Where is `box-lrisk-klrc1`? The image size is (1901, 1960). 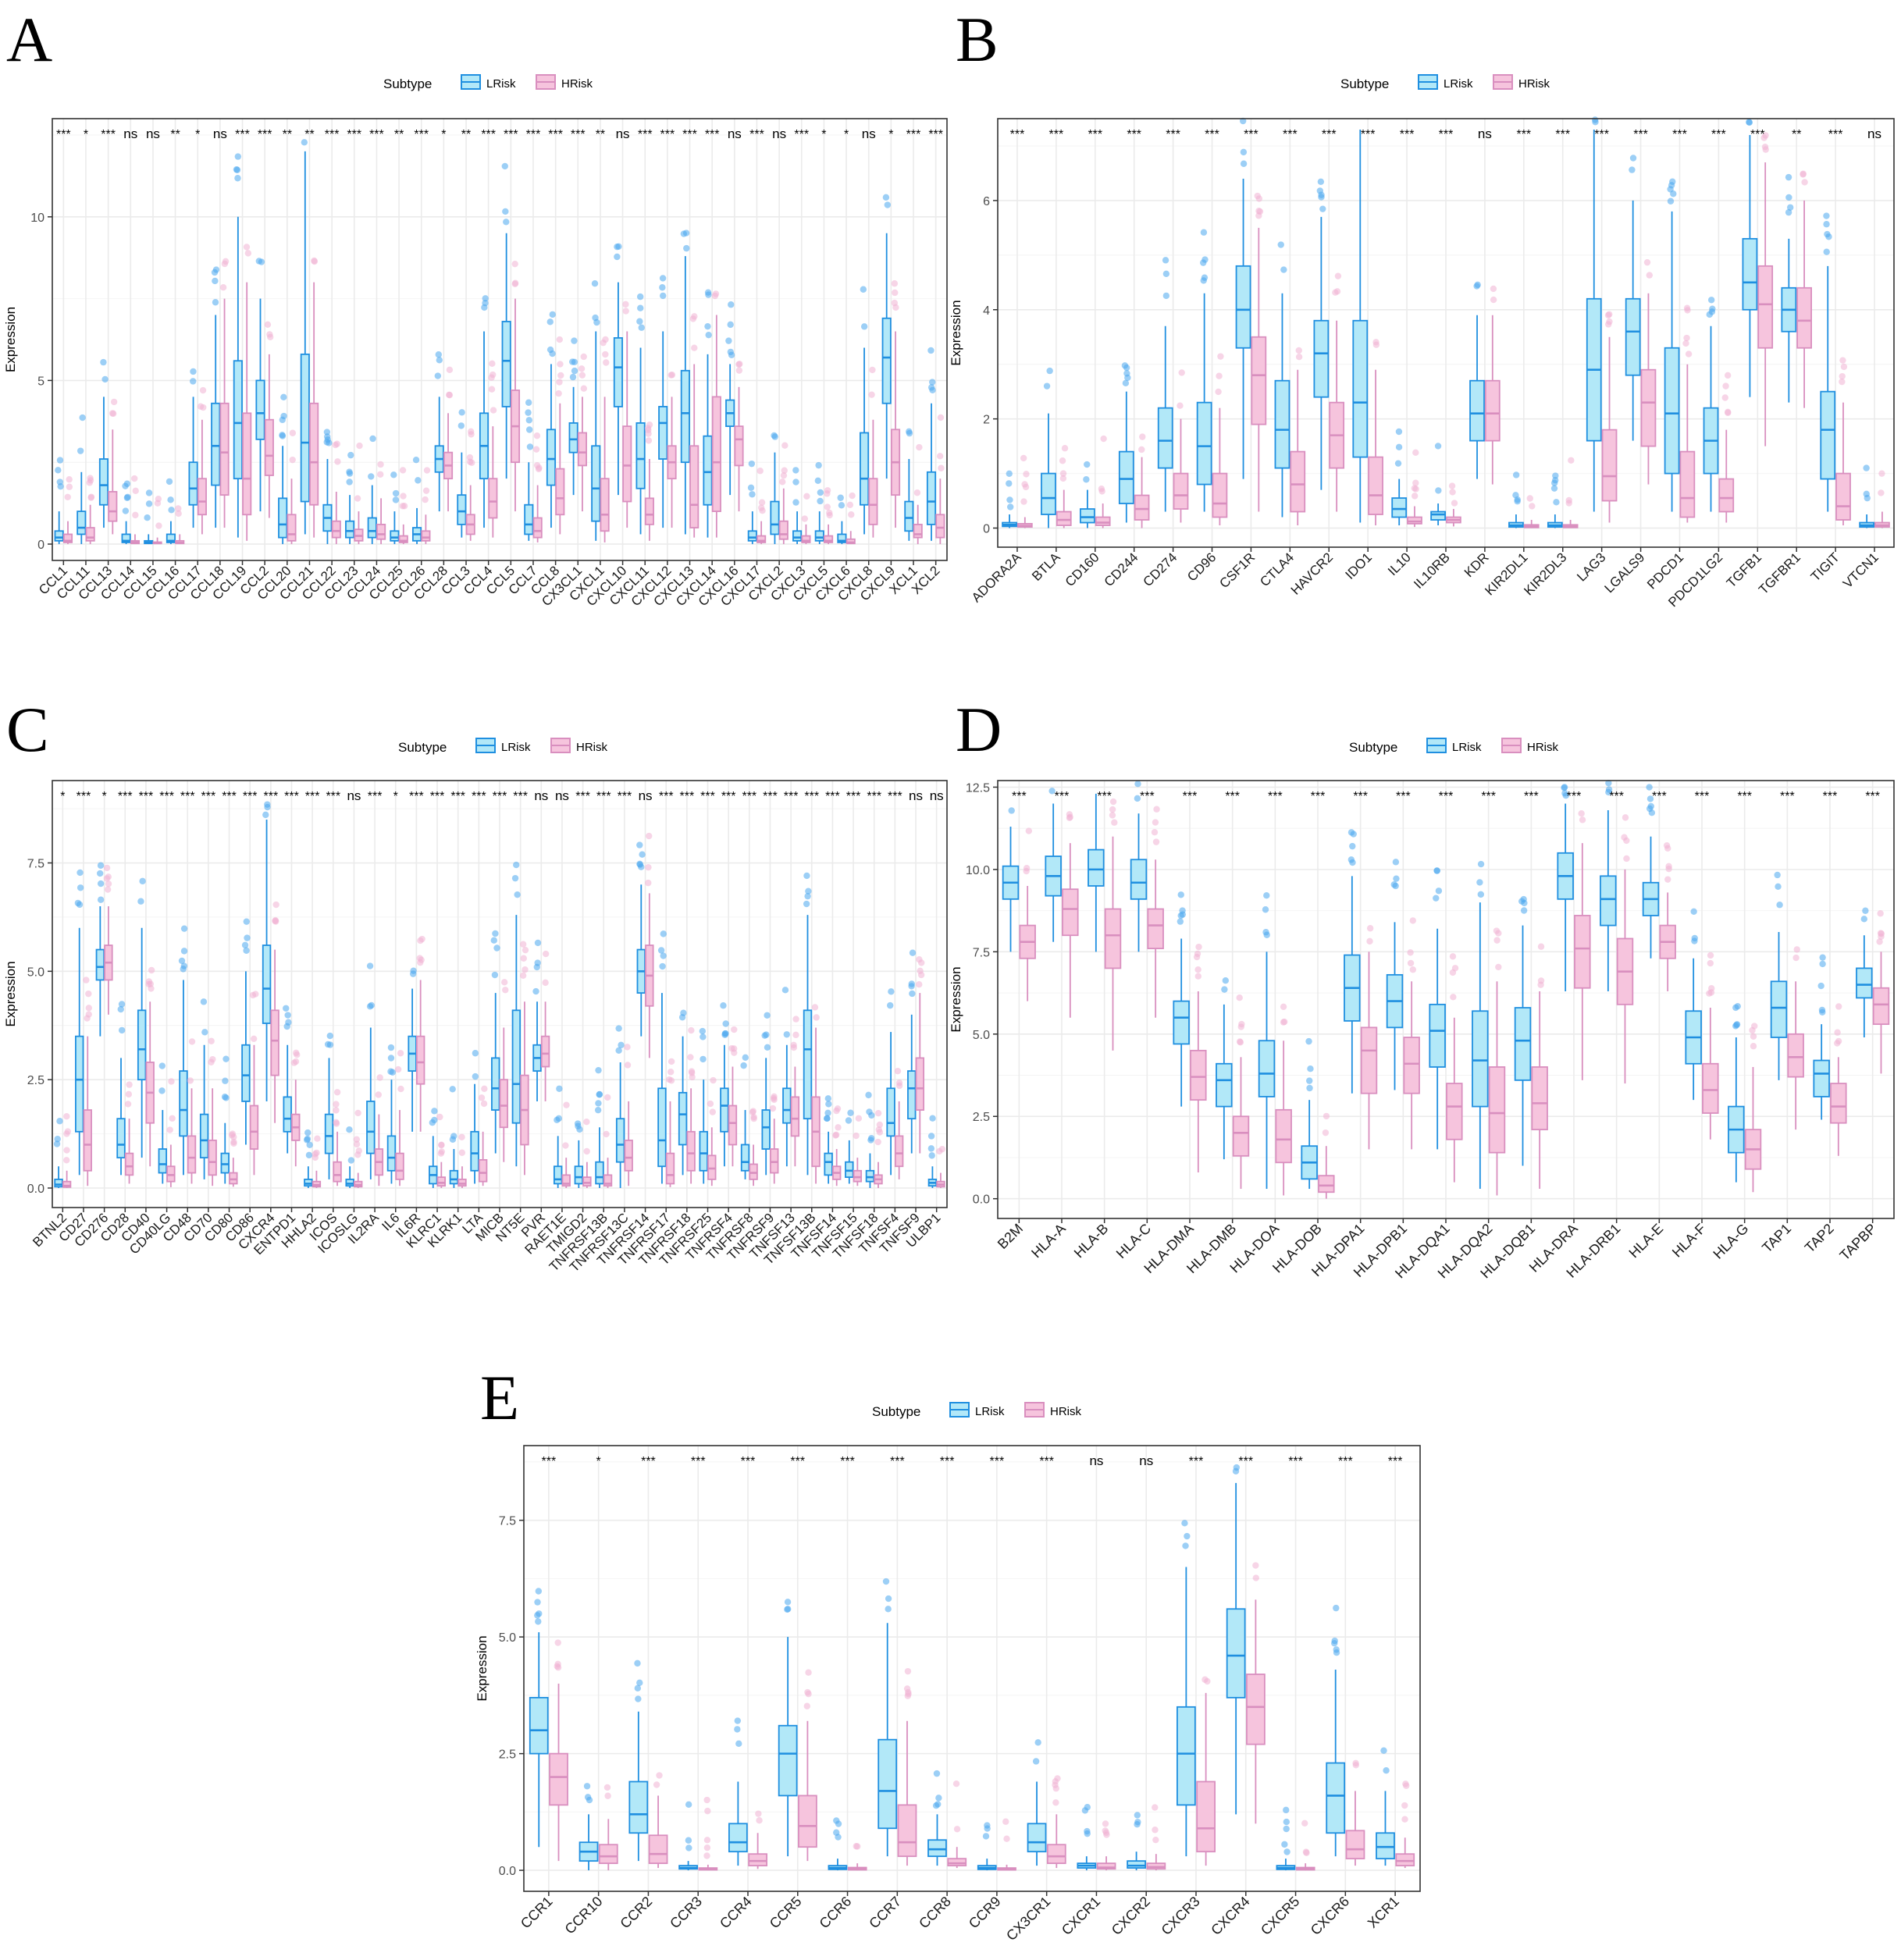 box-lrisk-klrc1 is located at coordinates (434, 1148).